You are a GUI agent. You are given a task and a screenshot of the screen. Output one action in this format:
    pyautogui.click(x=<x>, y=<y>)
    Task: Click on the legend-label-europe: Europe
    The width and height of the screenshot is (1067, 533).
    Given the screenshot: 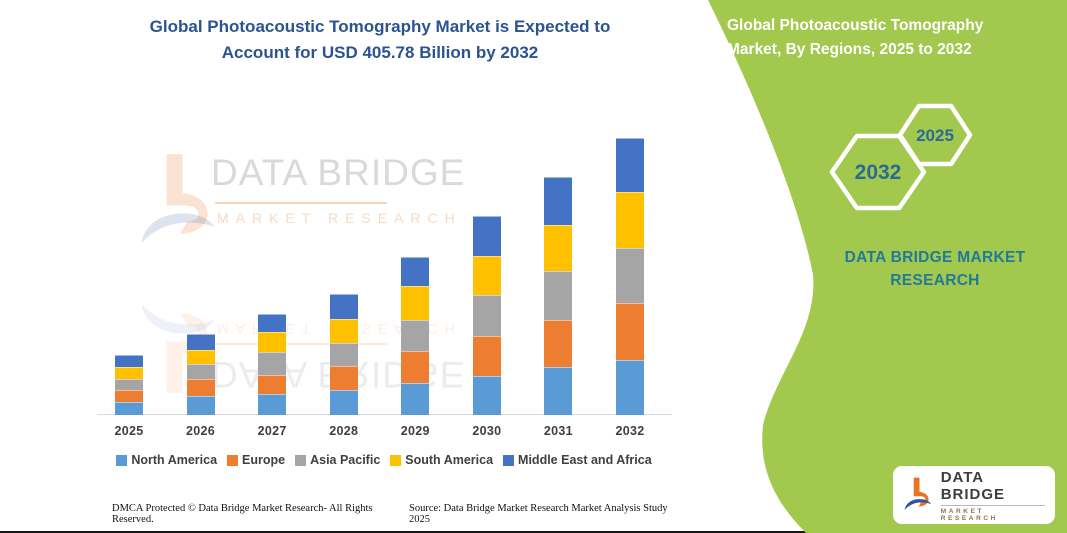 What is the action you would take?
    pyautogui.click(x=264, y=460)
    